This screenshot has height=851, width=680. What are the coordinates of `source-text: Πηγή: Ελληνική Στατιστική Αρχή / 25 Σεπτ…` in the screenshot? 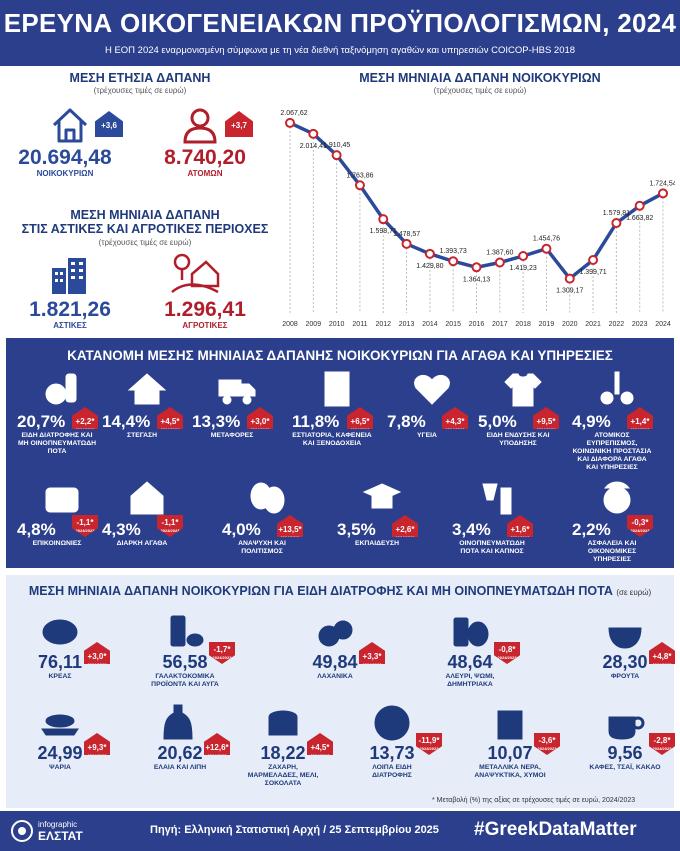 It's located at (294, 830).